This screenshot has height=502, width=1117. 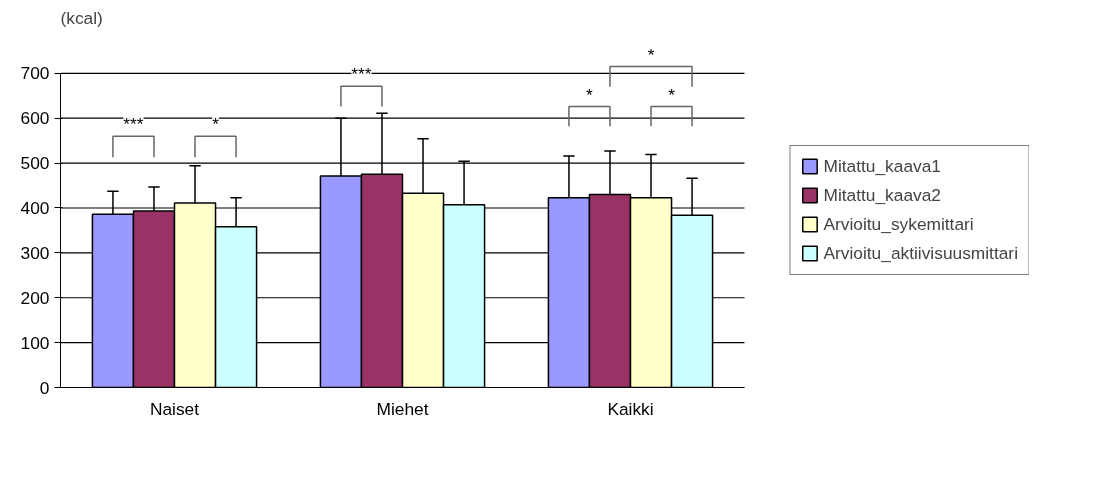 What do you see at coordinates (35, 118) in the screenshot?
I see `y-tick-label: 600` at bounding box center [35, 118].